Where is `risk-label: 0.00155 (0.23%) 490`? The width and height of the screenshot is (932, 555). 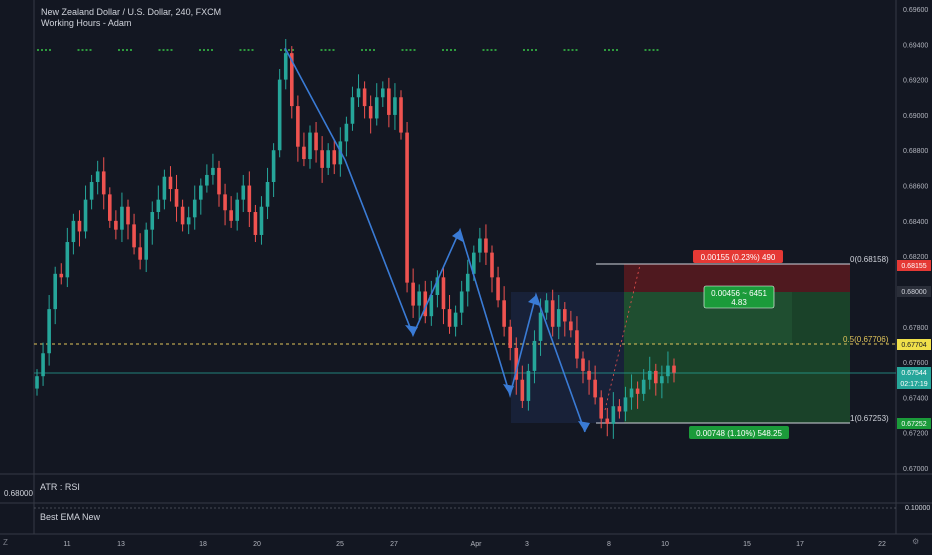 risk-label: 0.00155 (0.23%) 490 is located at coordinates (738, 257).